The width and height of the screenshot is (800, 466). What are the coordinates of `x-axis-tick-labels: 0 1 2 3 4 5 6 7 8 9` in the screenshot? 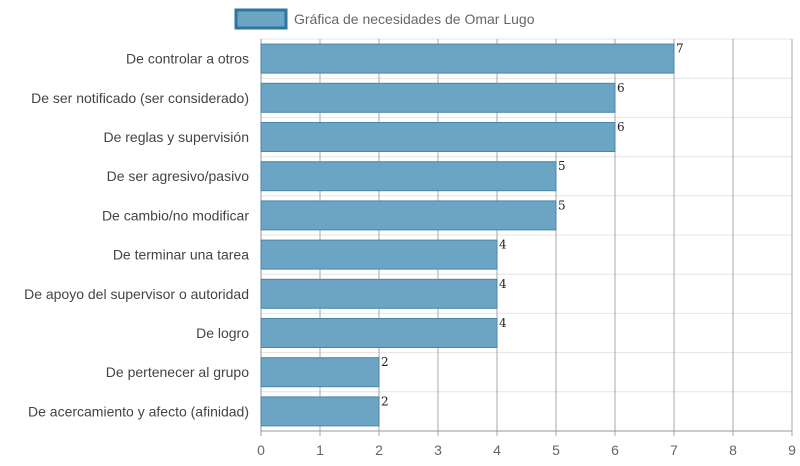 It's located at (526, 450).